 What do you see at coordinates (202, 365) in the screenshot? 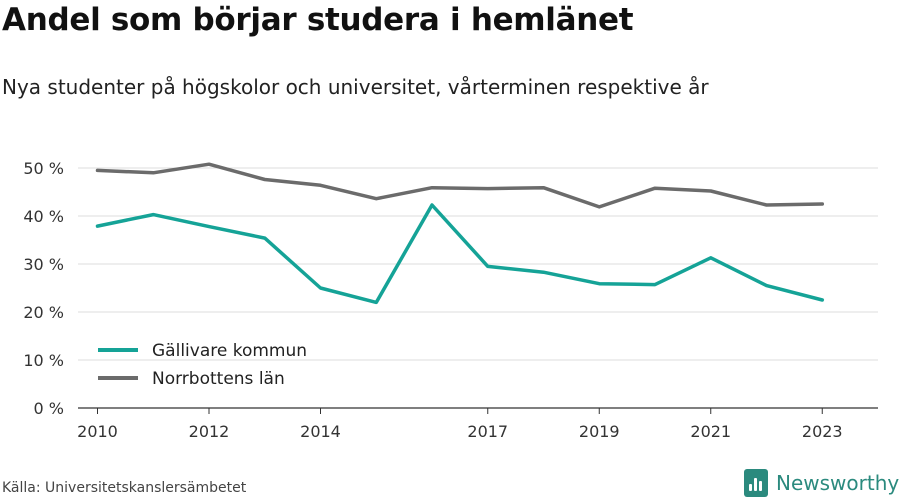
I see `legend: Gällivare kommun Norrbottens län` at bounding box center [202, 365].